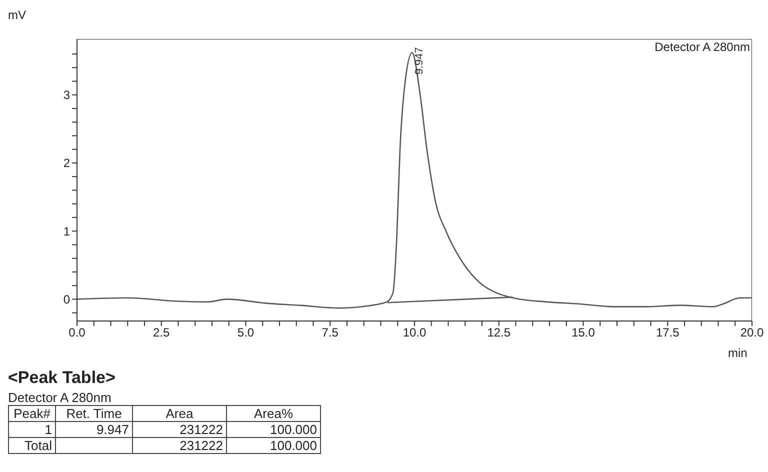 This screenshot has width=768, height=472. Describe the element at coordinates (702, 47) in the screenshot. I see `annotation: Detector A 280nm` at that location.